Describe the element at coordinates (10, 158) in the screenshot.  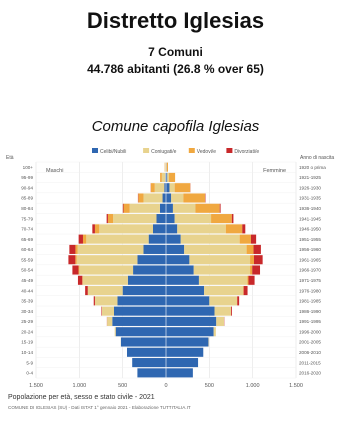
I see `age-axis-title: Età` at that location.